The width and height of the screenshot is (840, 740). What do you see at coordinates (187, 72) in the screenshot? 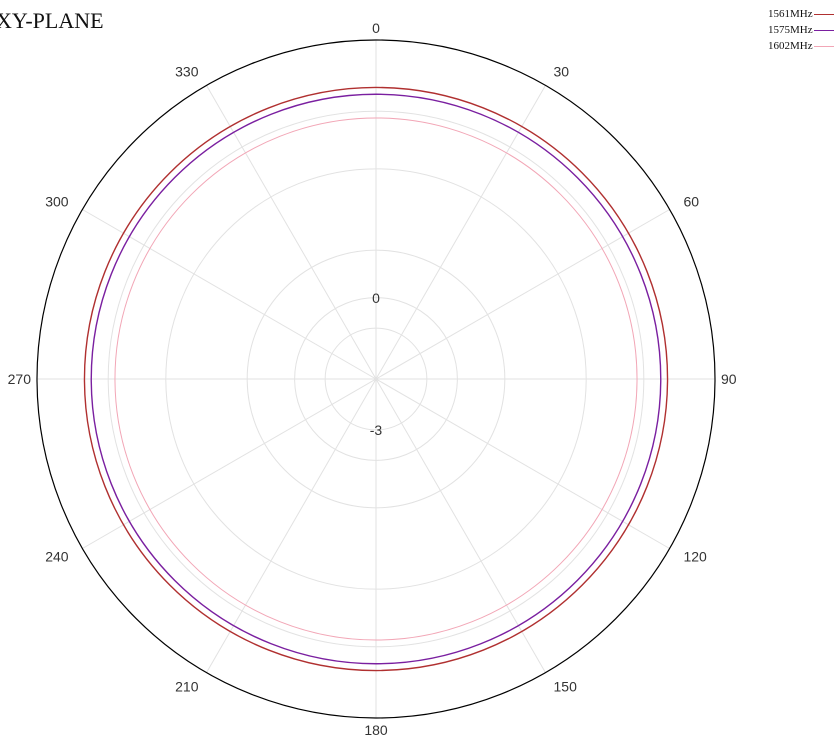
I see `angle-label-330: 330` at bounding box center [187, 72].